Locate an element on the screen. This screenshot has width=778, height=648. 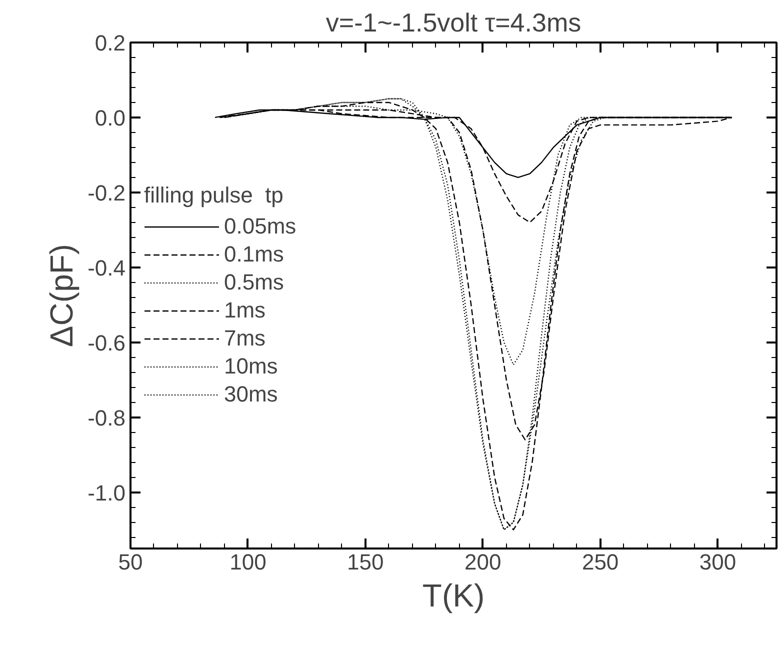
x-axis-title: T(K) is located at coordinates (453, 596).